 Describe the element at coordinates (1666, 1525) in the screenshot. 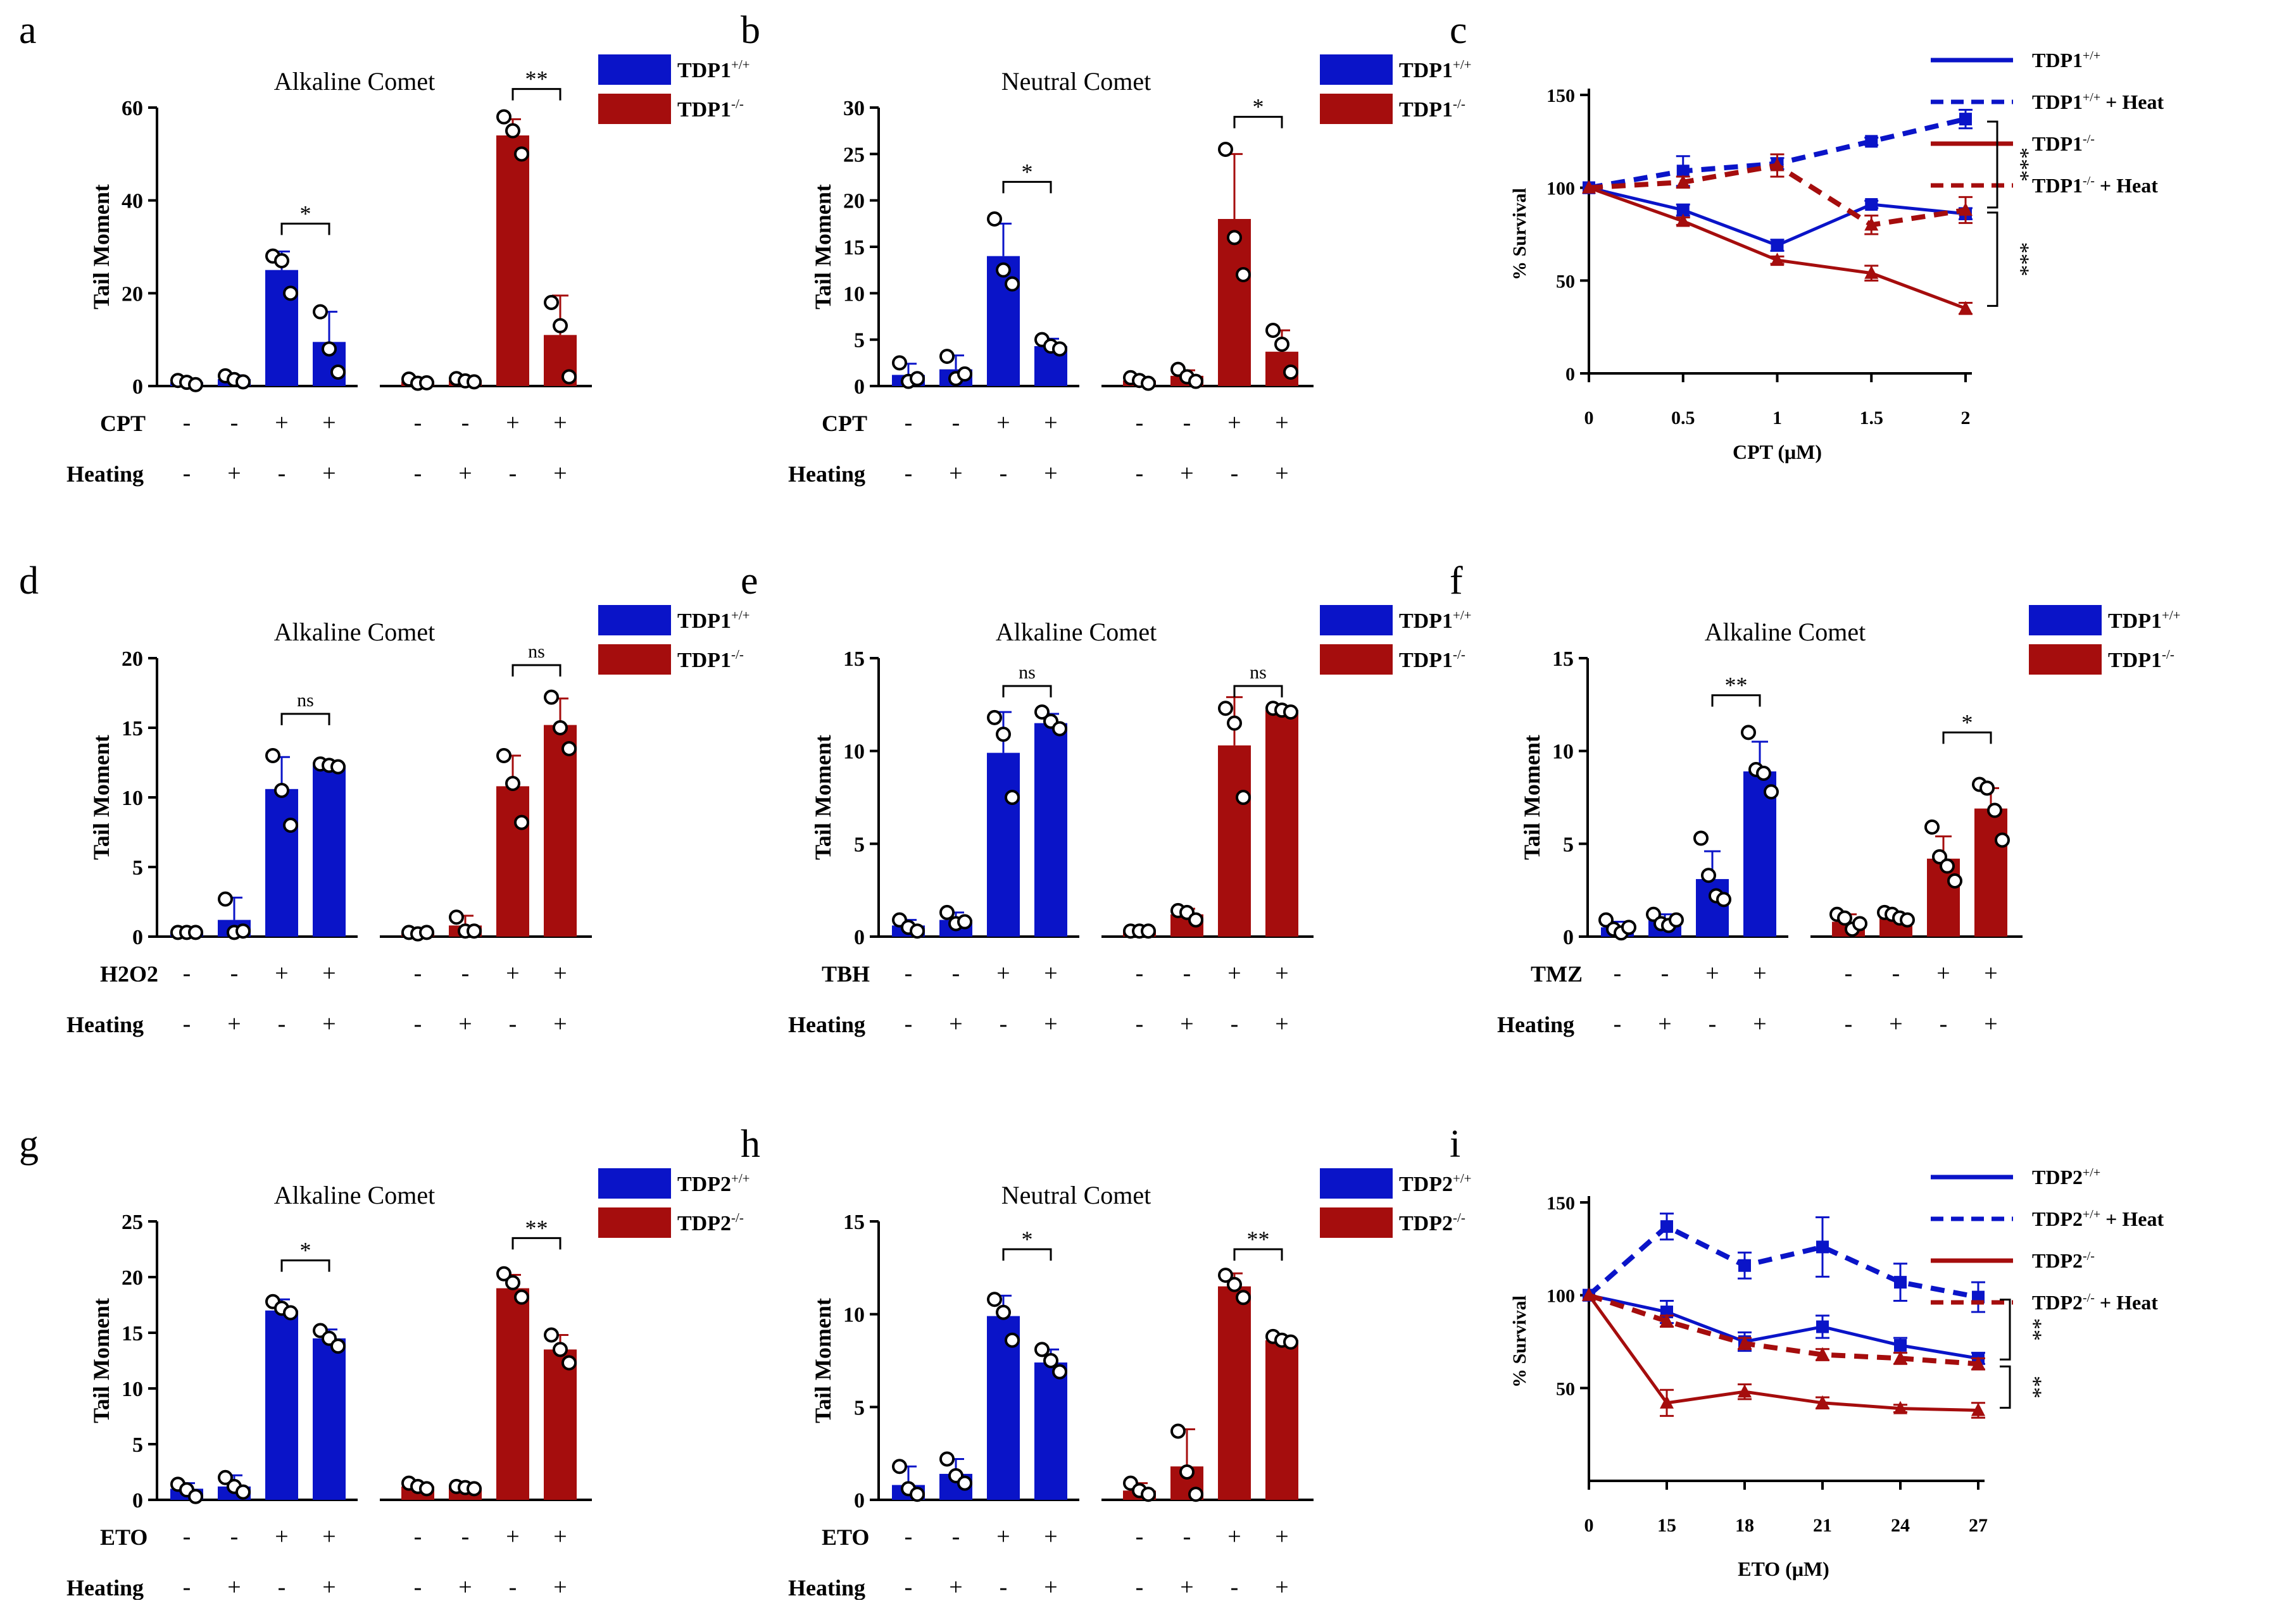

I see `x-tick-label: 15` at that location.